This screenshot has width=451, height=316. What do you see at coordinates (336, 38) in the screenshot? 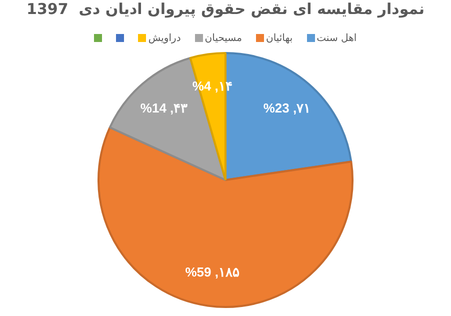
I see `legend-label: اهل سنت` at bounding box center [336, 38].